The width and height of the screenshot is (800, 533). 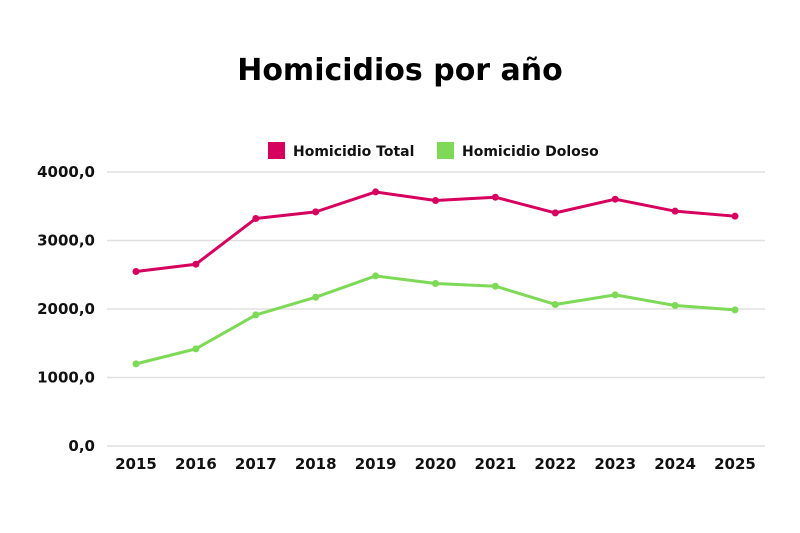 I want to click on x-tick-label: 2019, so click(x=376, y=464).